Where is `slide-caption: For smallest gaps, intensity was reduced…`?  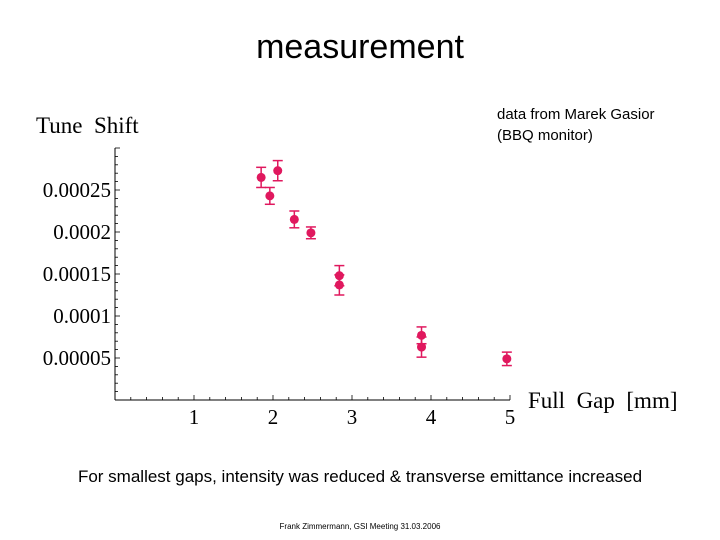
slide-caption: For smallest gaps, intensity was reduced… is located at coordinates (360, 476).